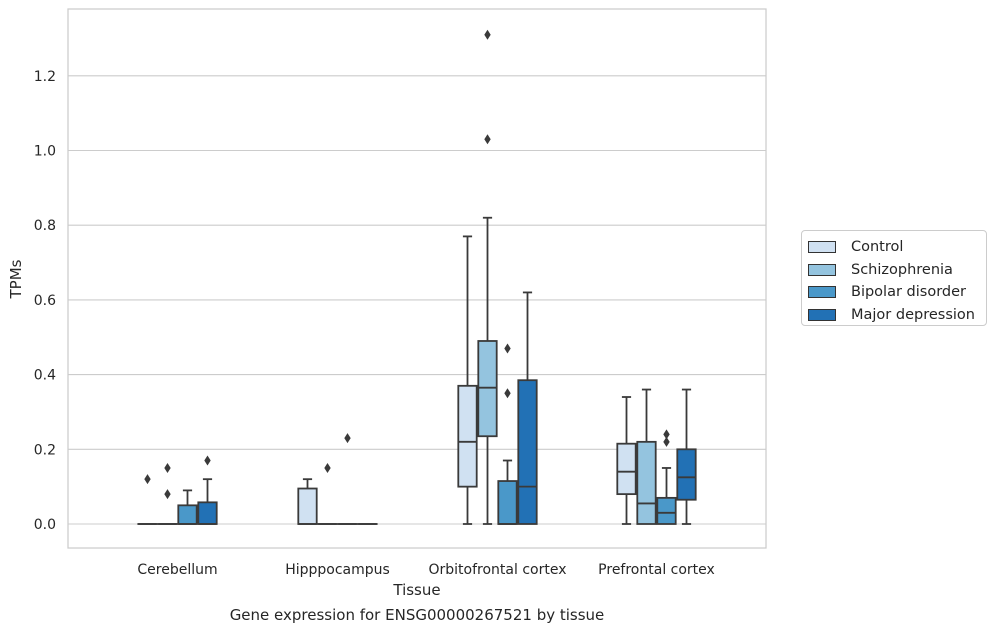 Image resolution: width=997 pixels, height=634 pixels. What do you see at coordinates (45, 376) in the screenshot?
I see `y-tick-label: 0.4` at bounding box center [45, 376].